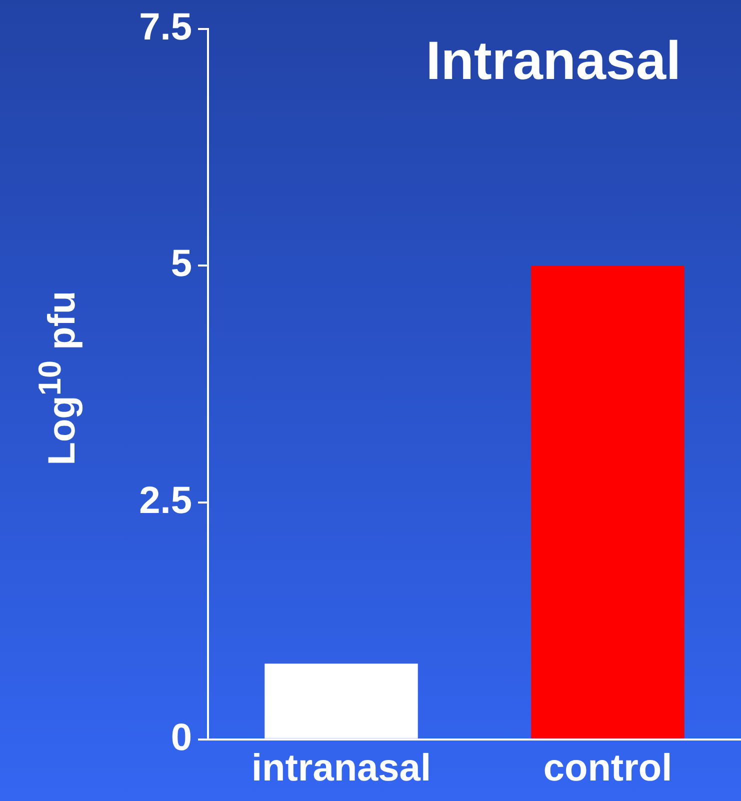  I want to click on x-tick-label: intranasal, so click(341, 769).